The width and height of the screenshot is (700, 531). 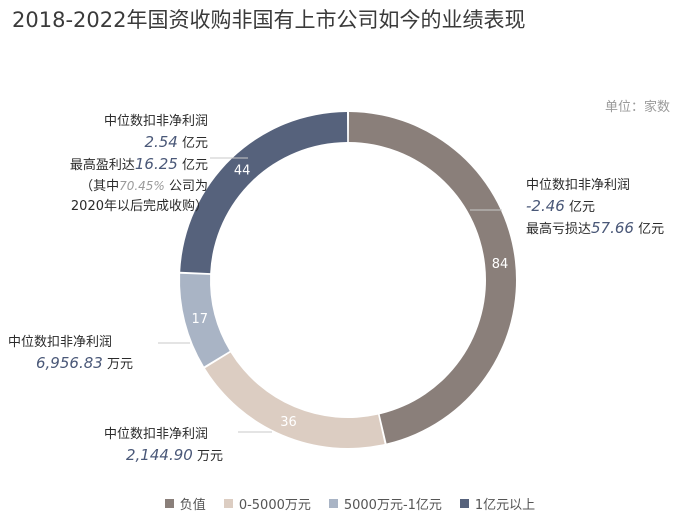 I want to click on legend-item-0-5000: 0-5000万元, so click(x=267, y=503).